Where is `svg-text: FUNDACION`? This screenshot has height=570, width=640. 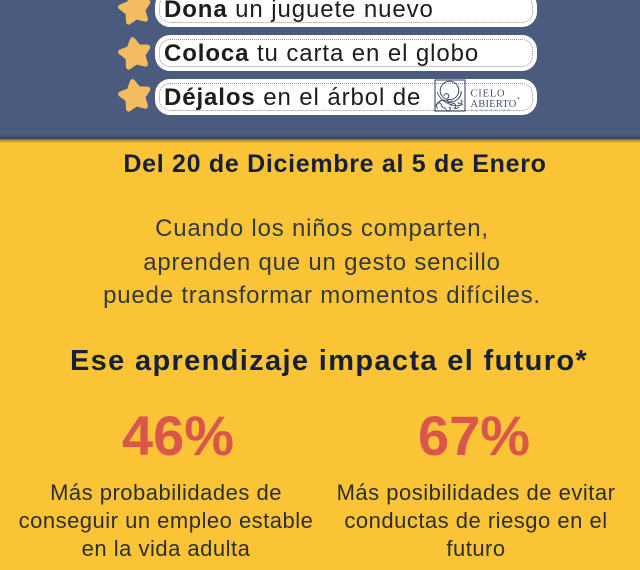 svg-text: FUNDACION is located at coordinates (491, 111).